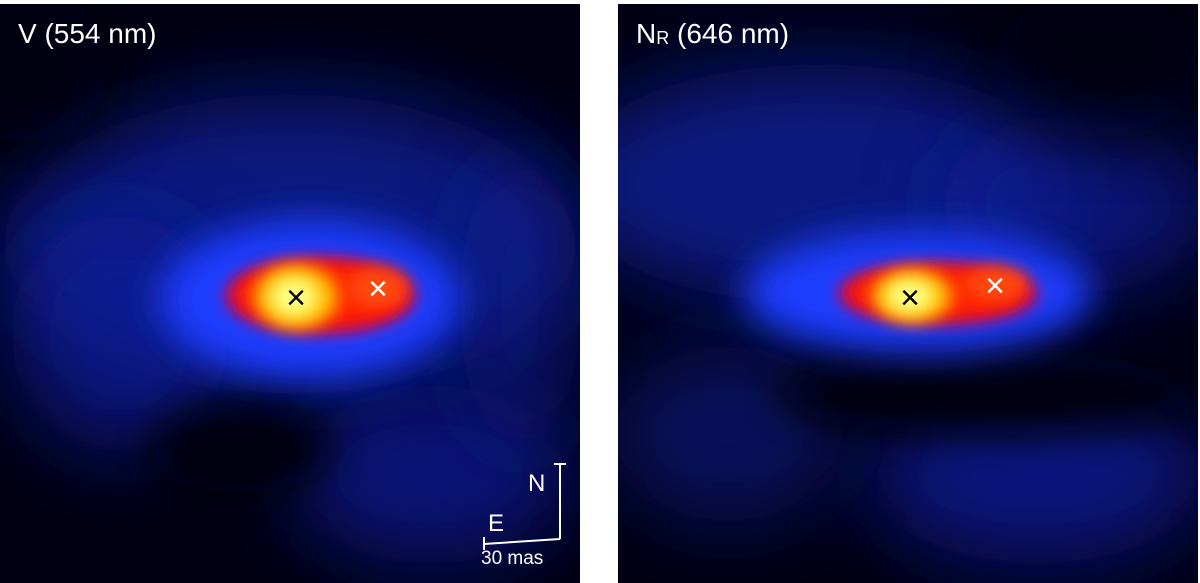 Image resolution: width=1200 pixels, height=583 pixels. Describe the element at coordinates (713, 33) in the screenshot. I see `panel-label-nr: NR (646 nm)` at that location.